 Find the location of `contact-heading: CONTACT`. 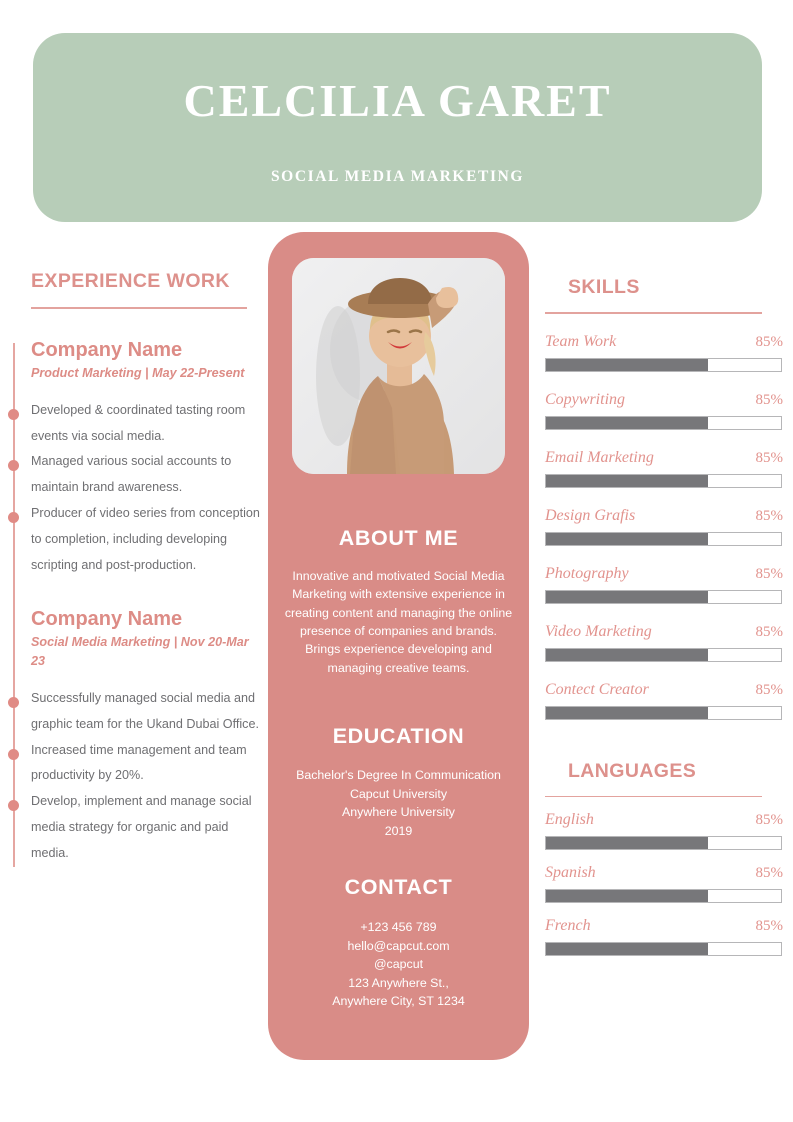

contact-heading: CONTACT is located at coordinates (398, 887).